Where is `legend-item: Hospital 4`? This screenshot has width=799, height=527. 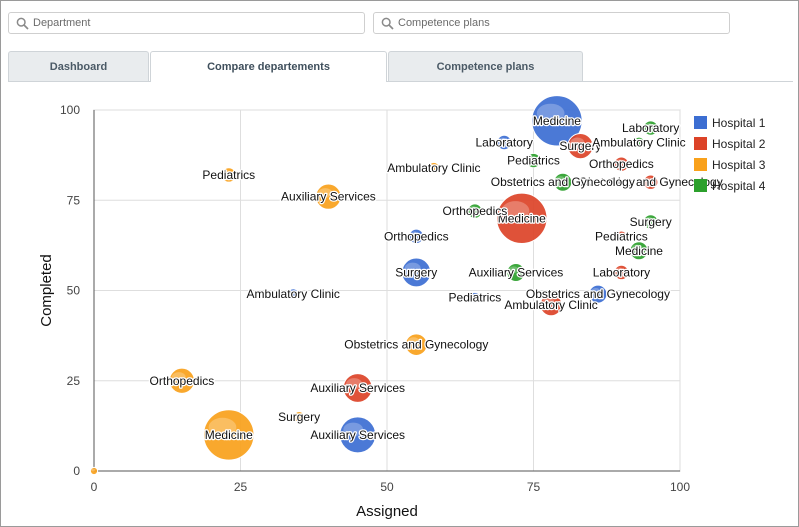
legend-item: Hospital 4 is located at coordinates (730, 186).